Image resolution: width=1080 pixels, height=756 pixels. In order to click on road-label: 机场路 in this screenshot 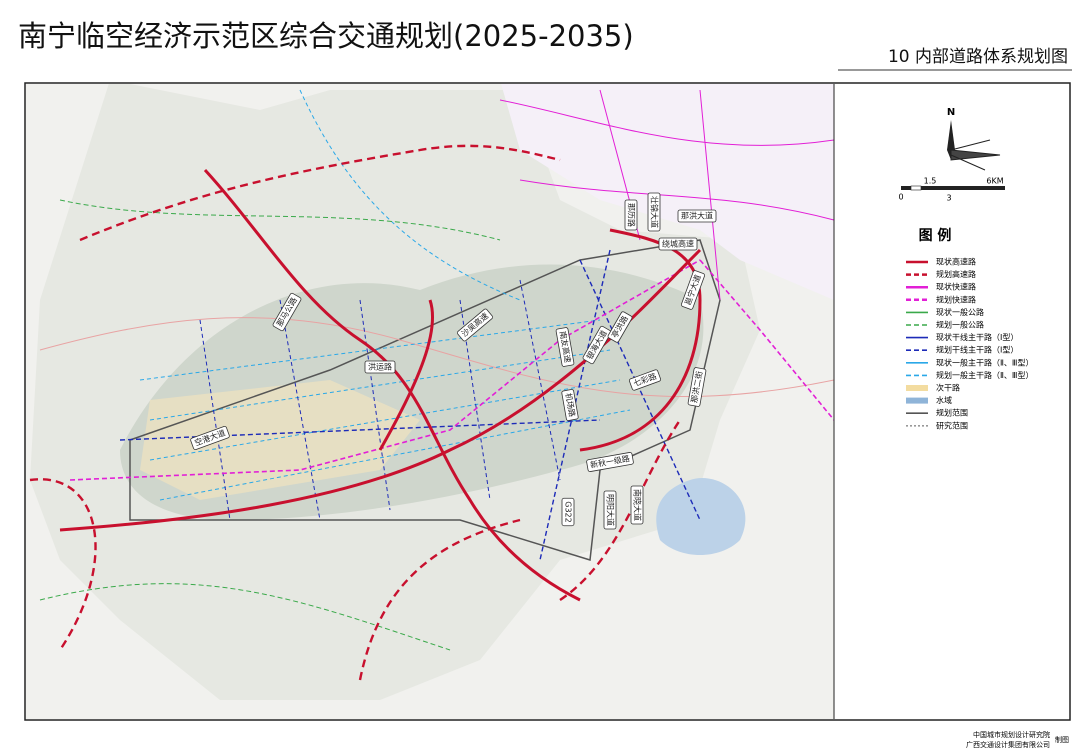, I will do `click(570, 405)`.